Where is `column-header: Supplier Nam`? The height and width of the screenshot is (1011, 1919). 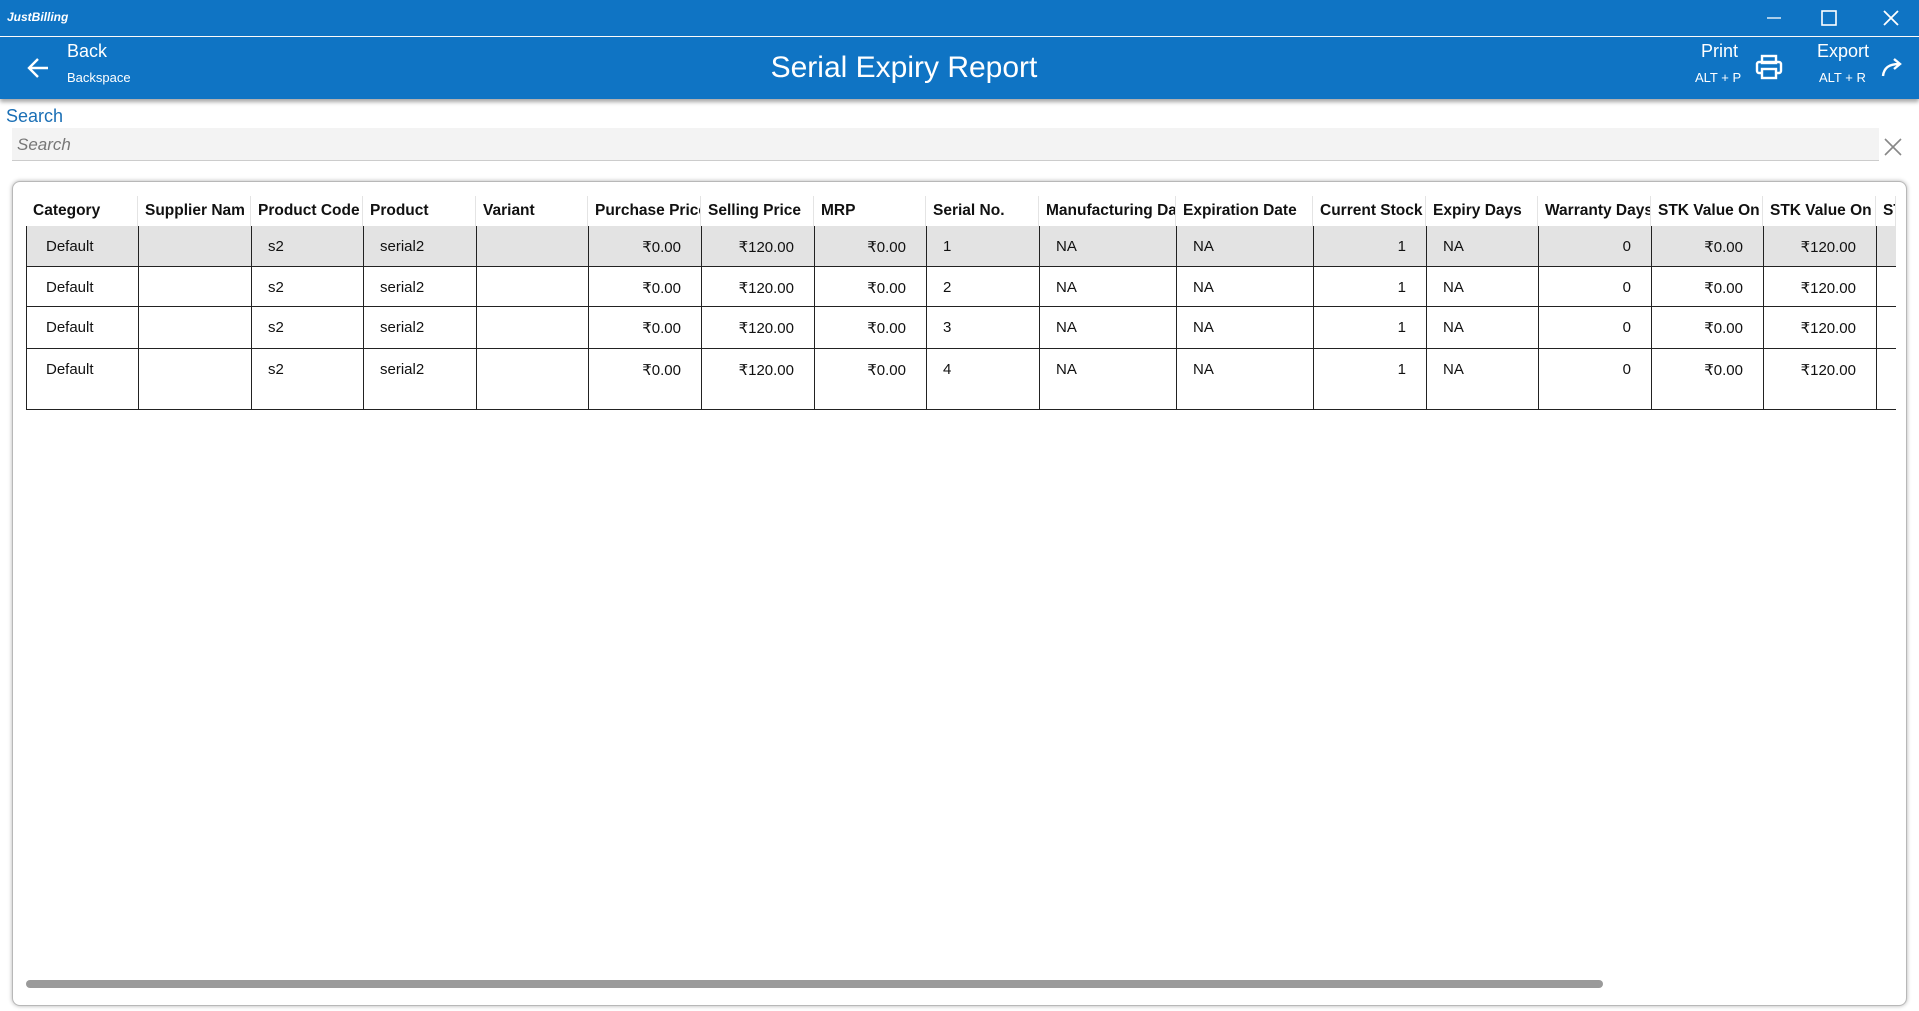 column-header: Supplier Nam is located at coordinates (194, 211).